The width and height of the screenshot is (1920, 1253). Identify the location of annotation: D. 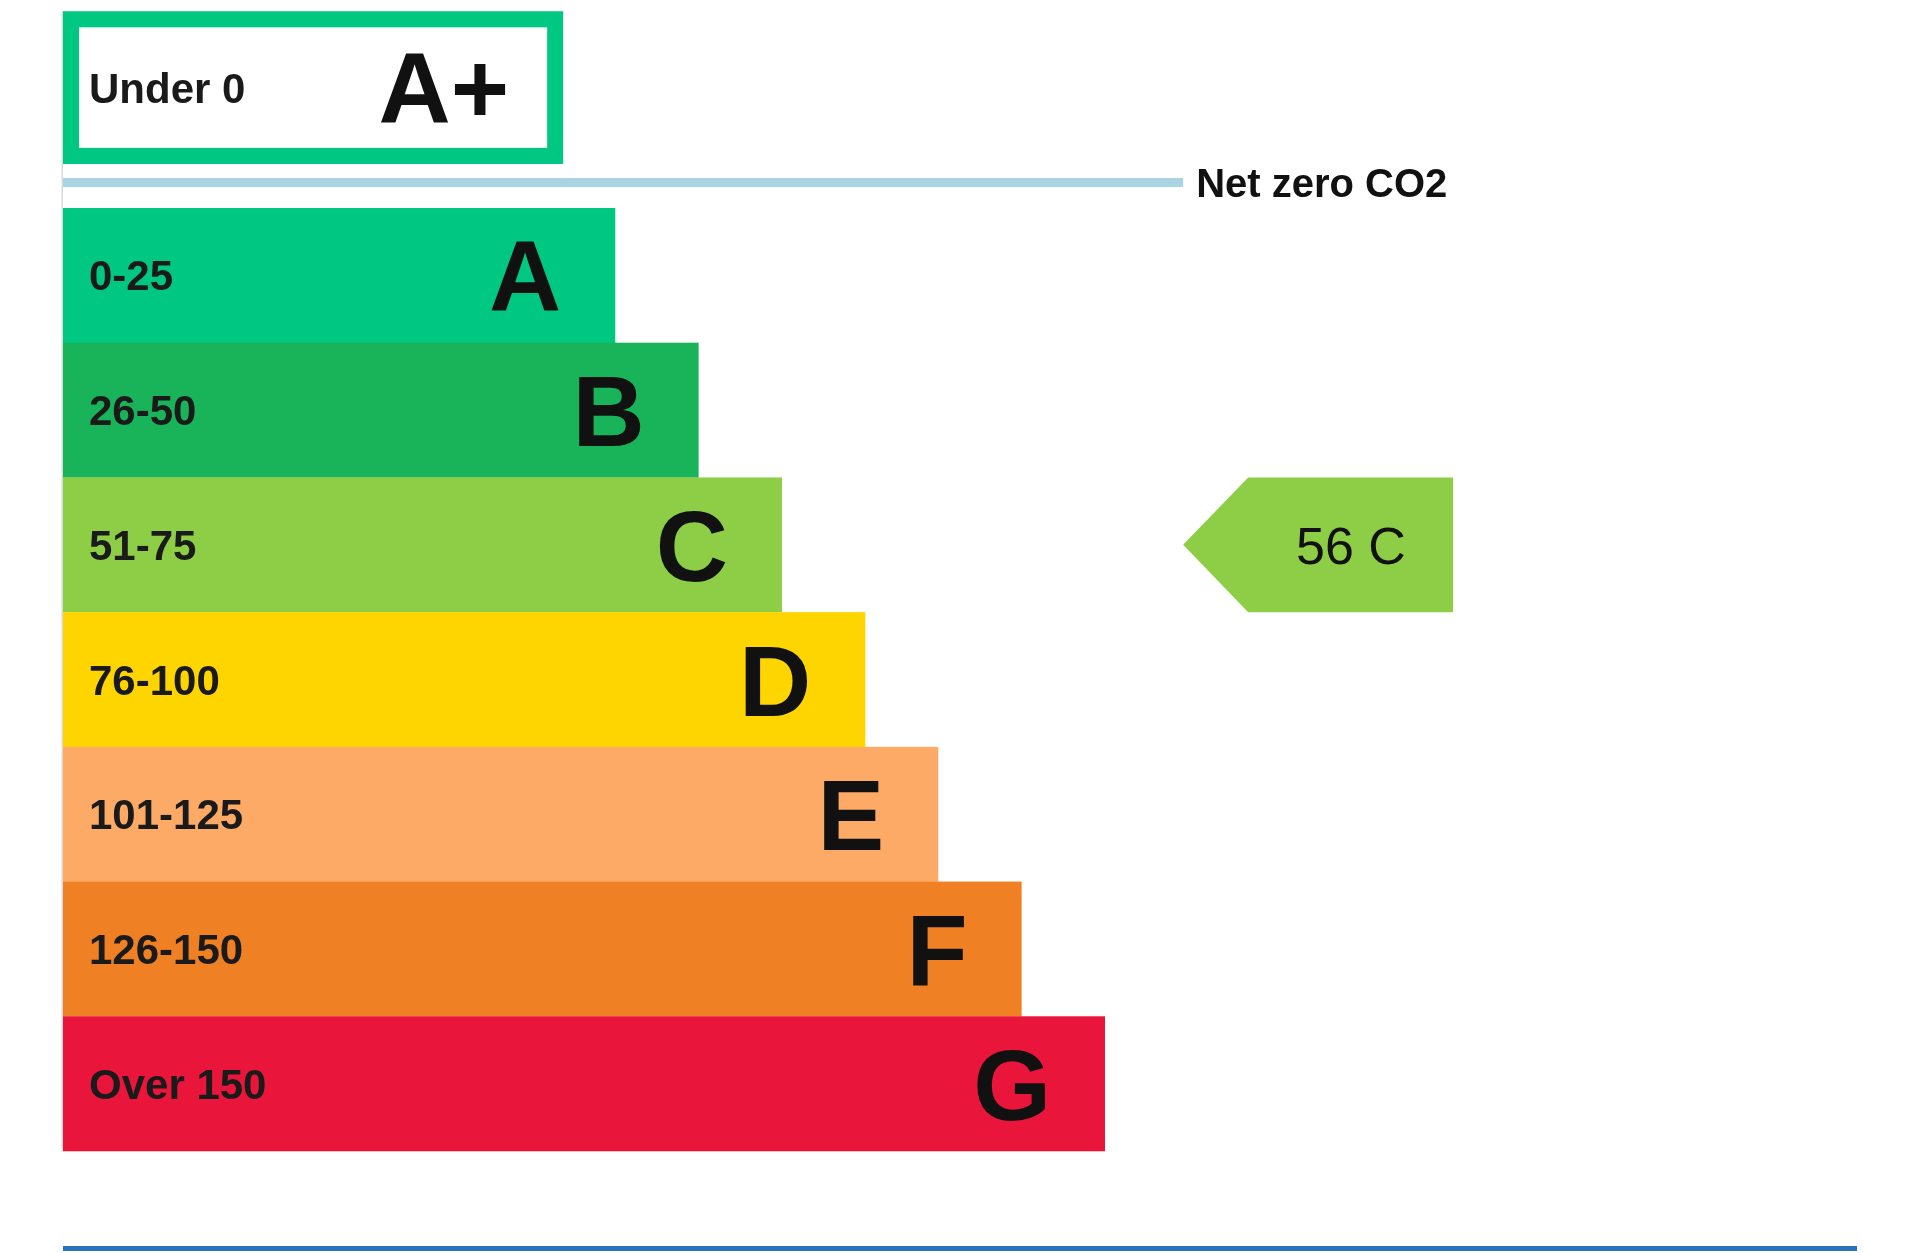
(775, 680).